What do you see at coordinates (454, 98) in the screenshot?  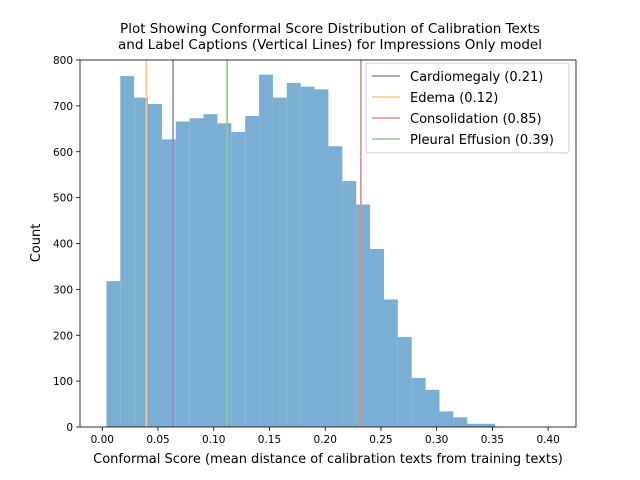 I see `legend-label: Edema (0.12)` at bounding box center [454, 98].